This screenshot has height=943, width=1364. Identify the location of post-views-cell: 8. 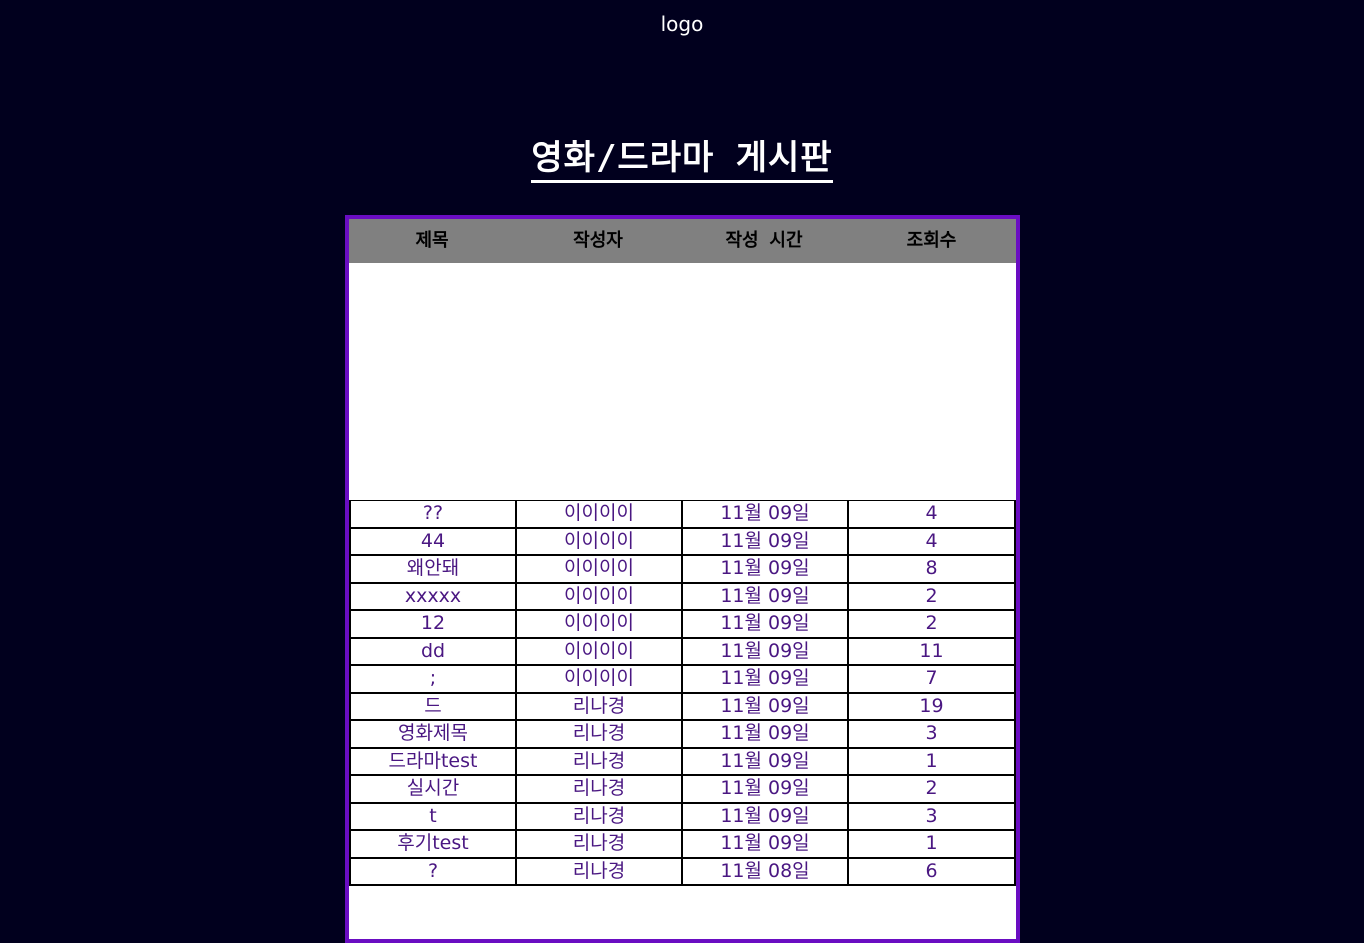
(931, 569).